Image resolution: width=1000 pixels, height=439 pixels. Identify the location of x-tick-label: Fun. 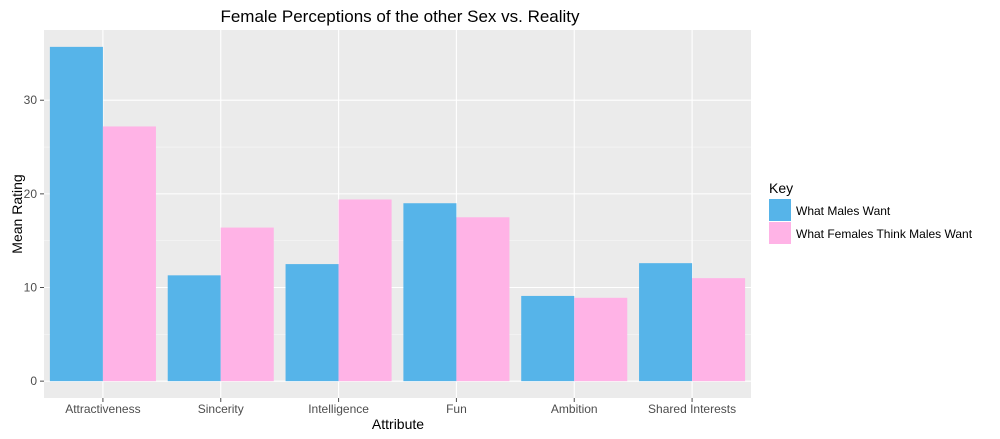
(456, 409).